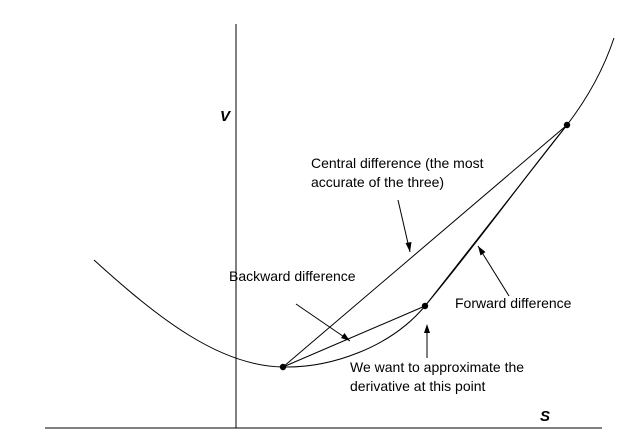 Image resolution: width=640 pixels, height=441 pixels. What do you see at coordinates (513, 303) in the screenshot?
I see `forward-label: Forward difference` at bounding box center [513, 303].